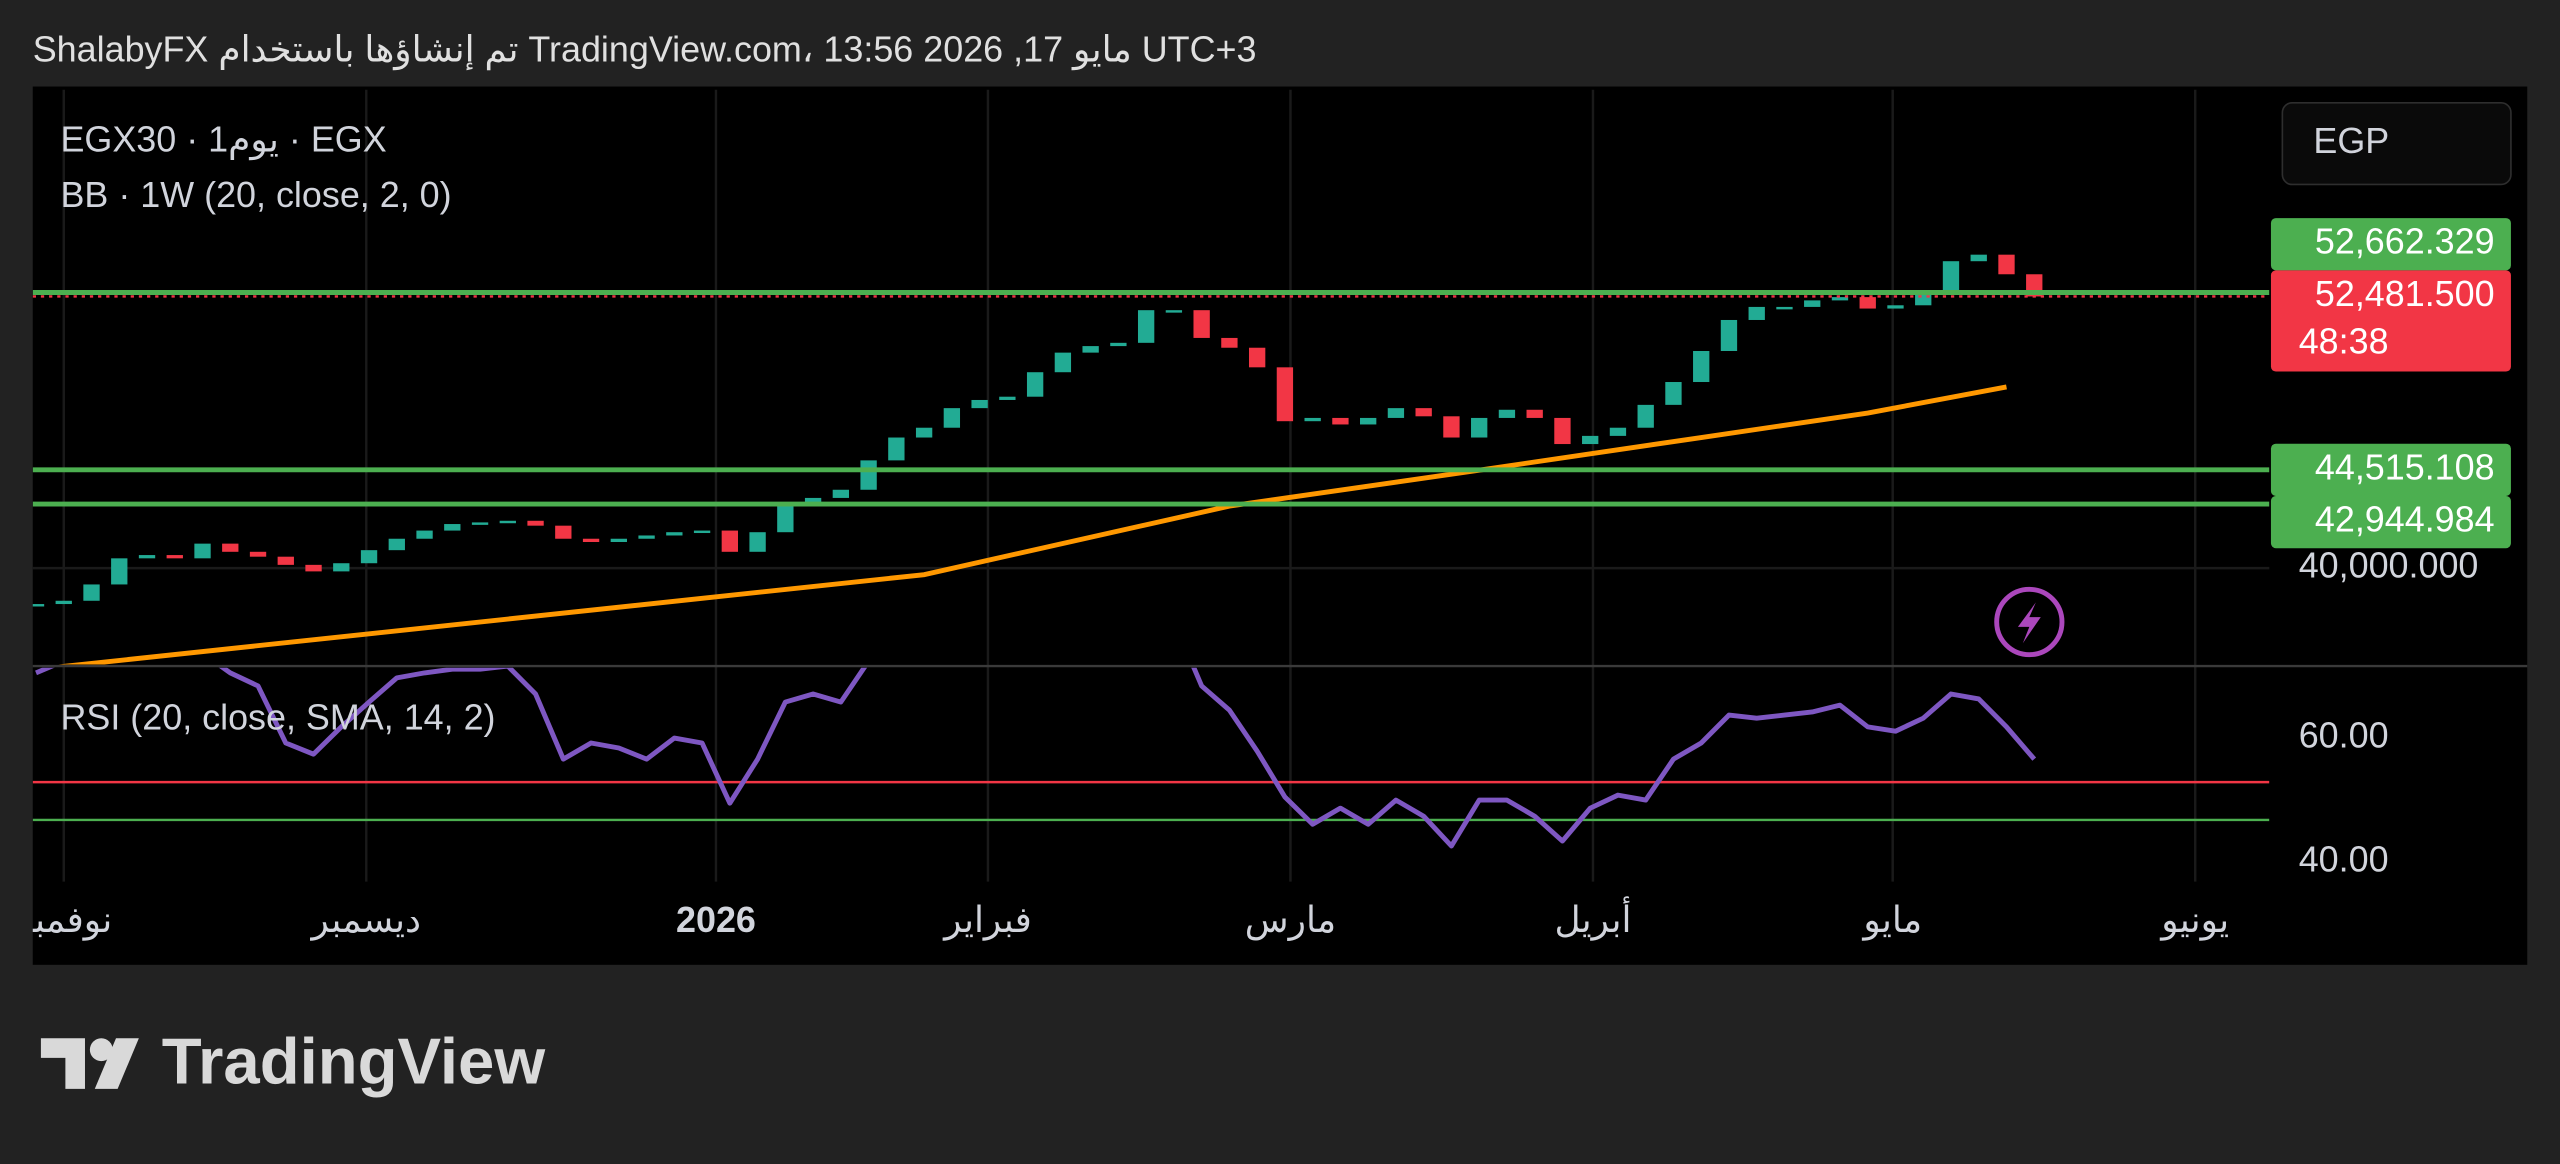  Describe the element at coordinates (2344, 735) in the screenshot. I see `y-tick-label: 60.00` at that location.